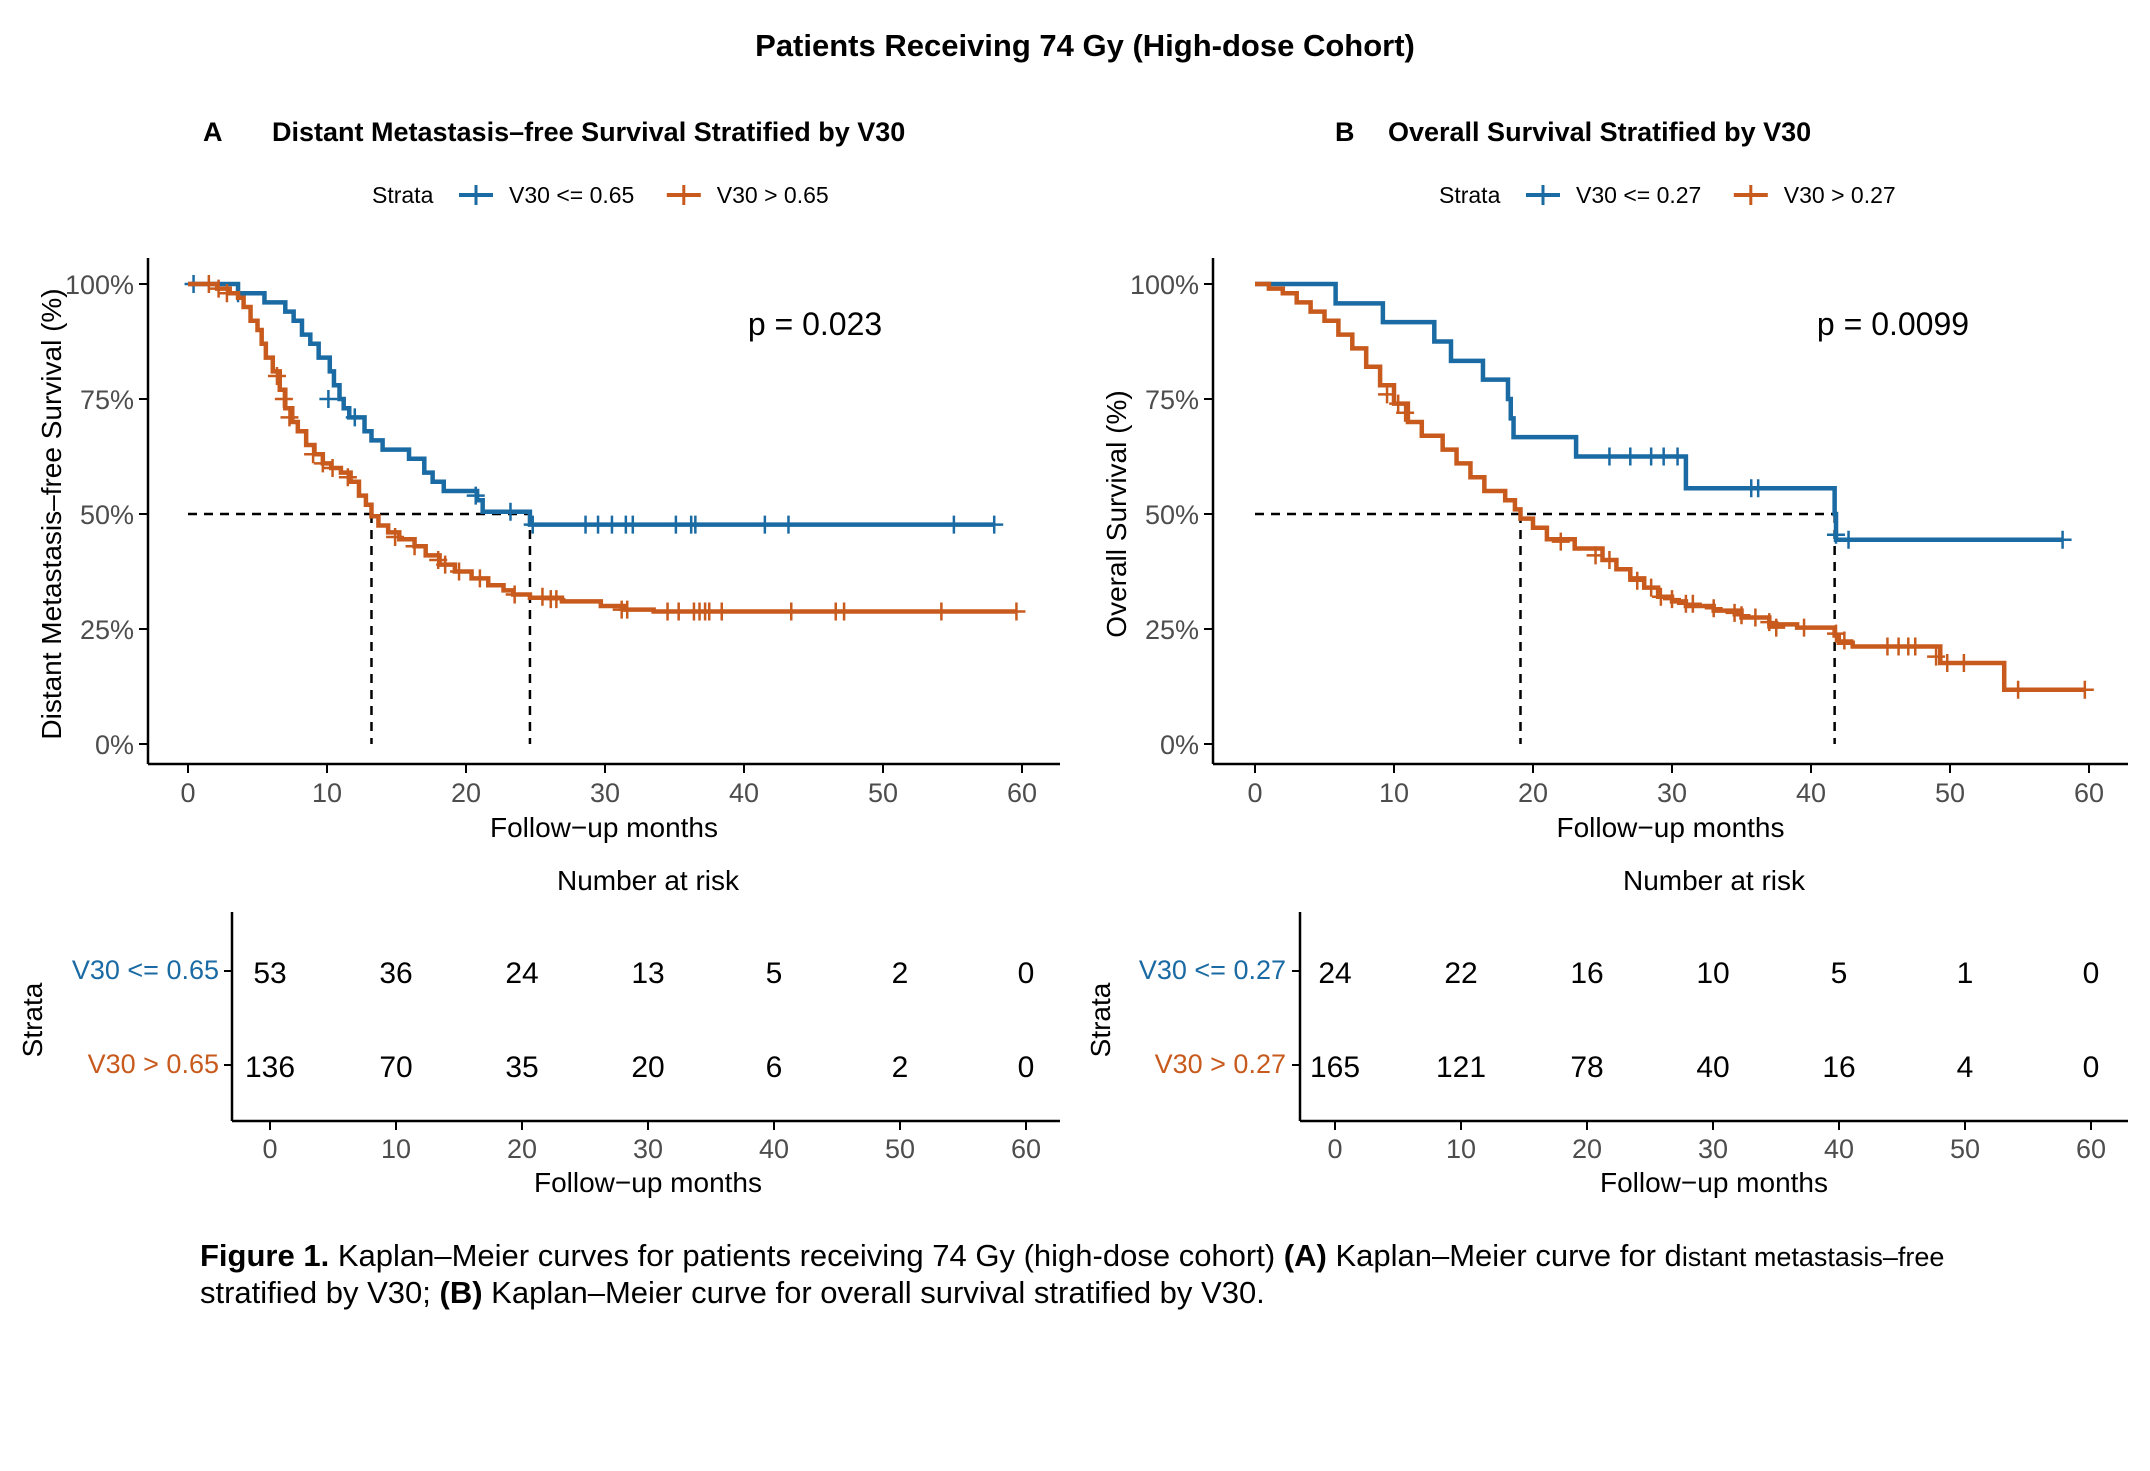  I want to click on risk-x-axis-title: Follow−up months, so click(1714, 1182).